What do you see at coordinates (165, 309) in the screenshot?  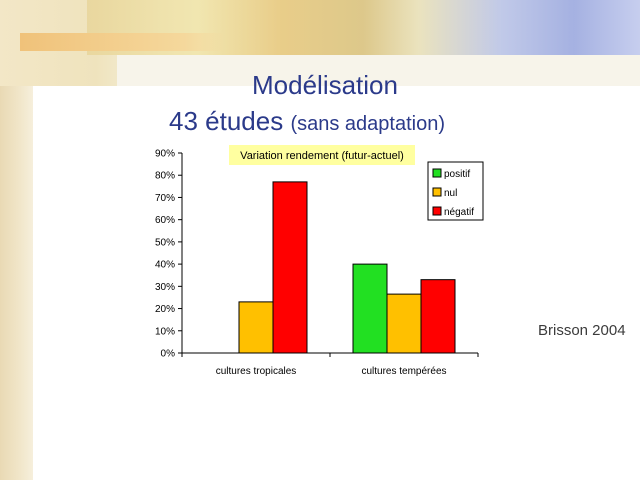 I see `y-tick-label: 20%` at bounding box center [165, 309].